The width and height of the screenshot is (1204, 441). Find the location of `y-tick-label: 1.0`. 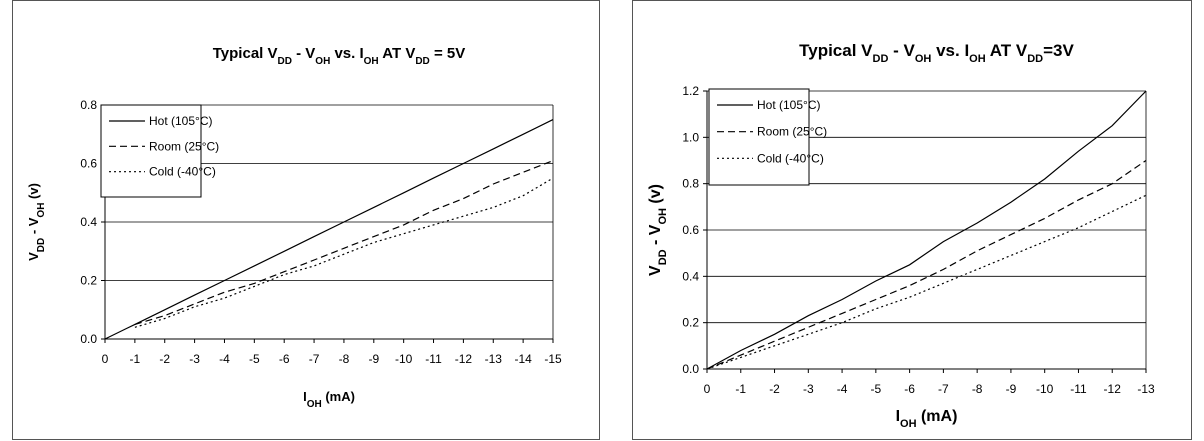

y-tick-label: 1.0 is located at coordinates (690, 137).